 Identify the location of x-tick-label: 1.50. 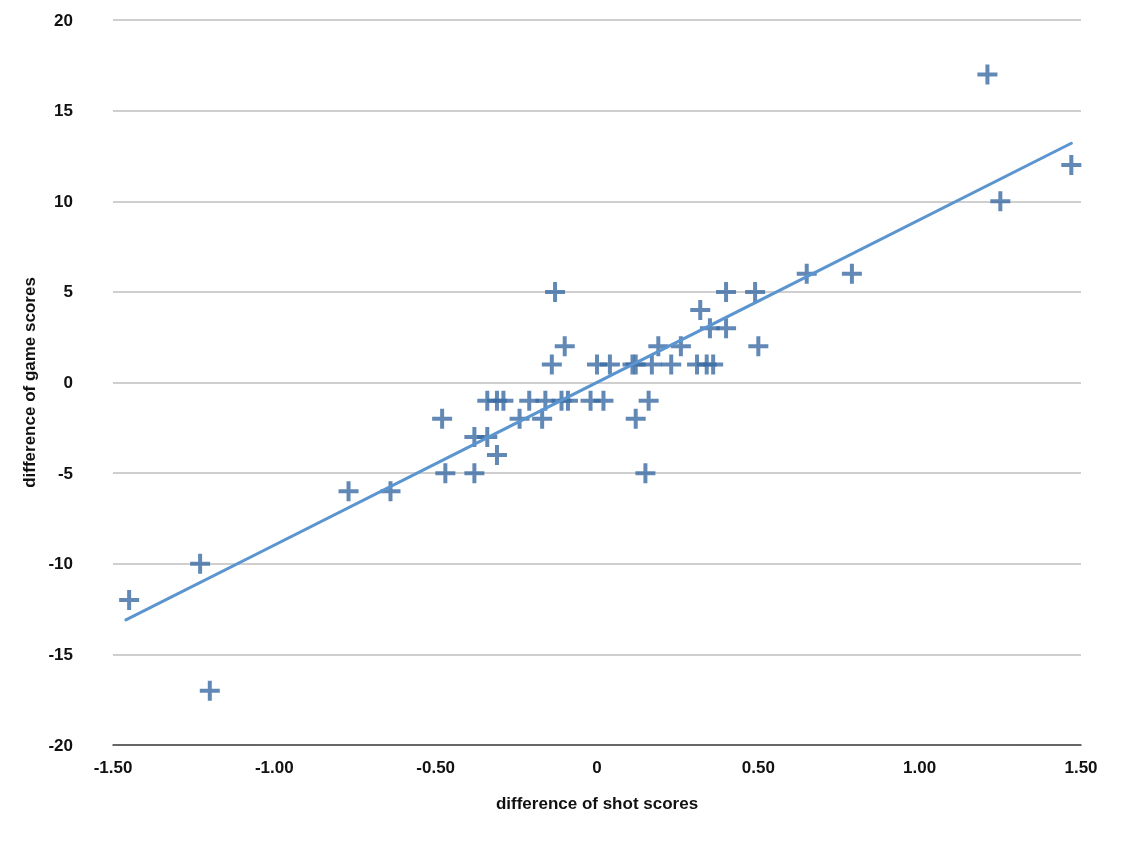
(1081, 767).